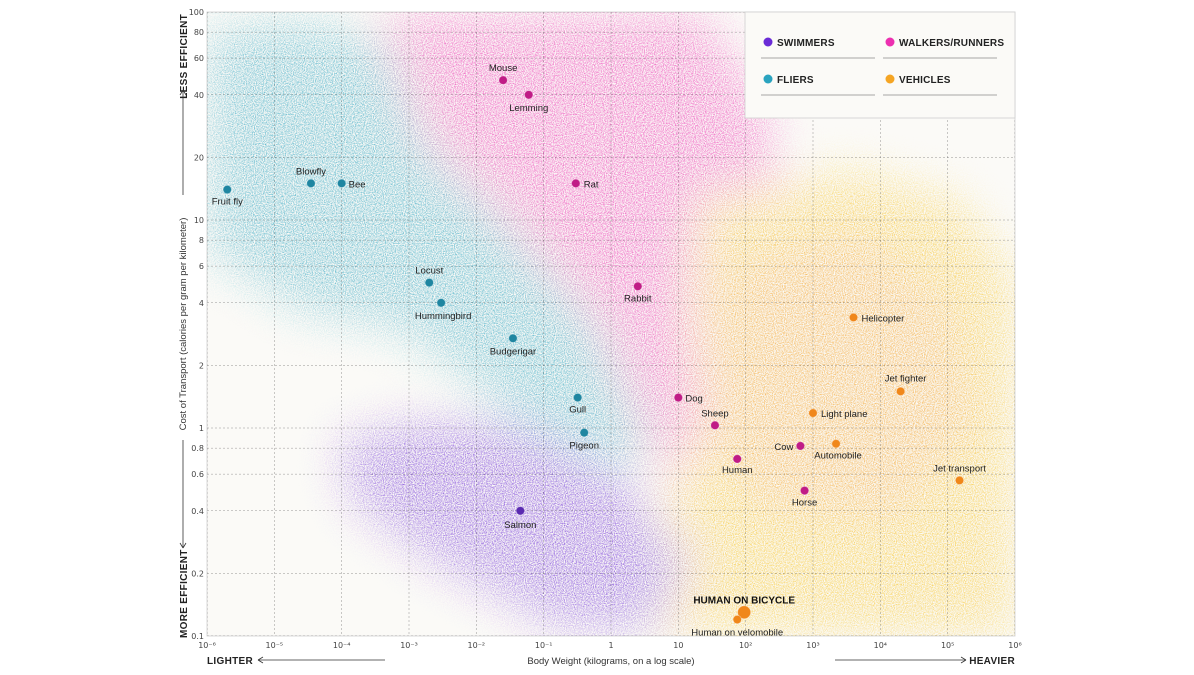  Describe the element at coordinates (227, 202) in the screenshot. I see `fruit-fly-label: Fruit fly` at that location.